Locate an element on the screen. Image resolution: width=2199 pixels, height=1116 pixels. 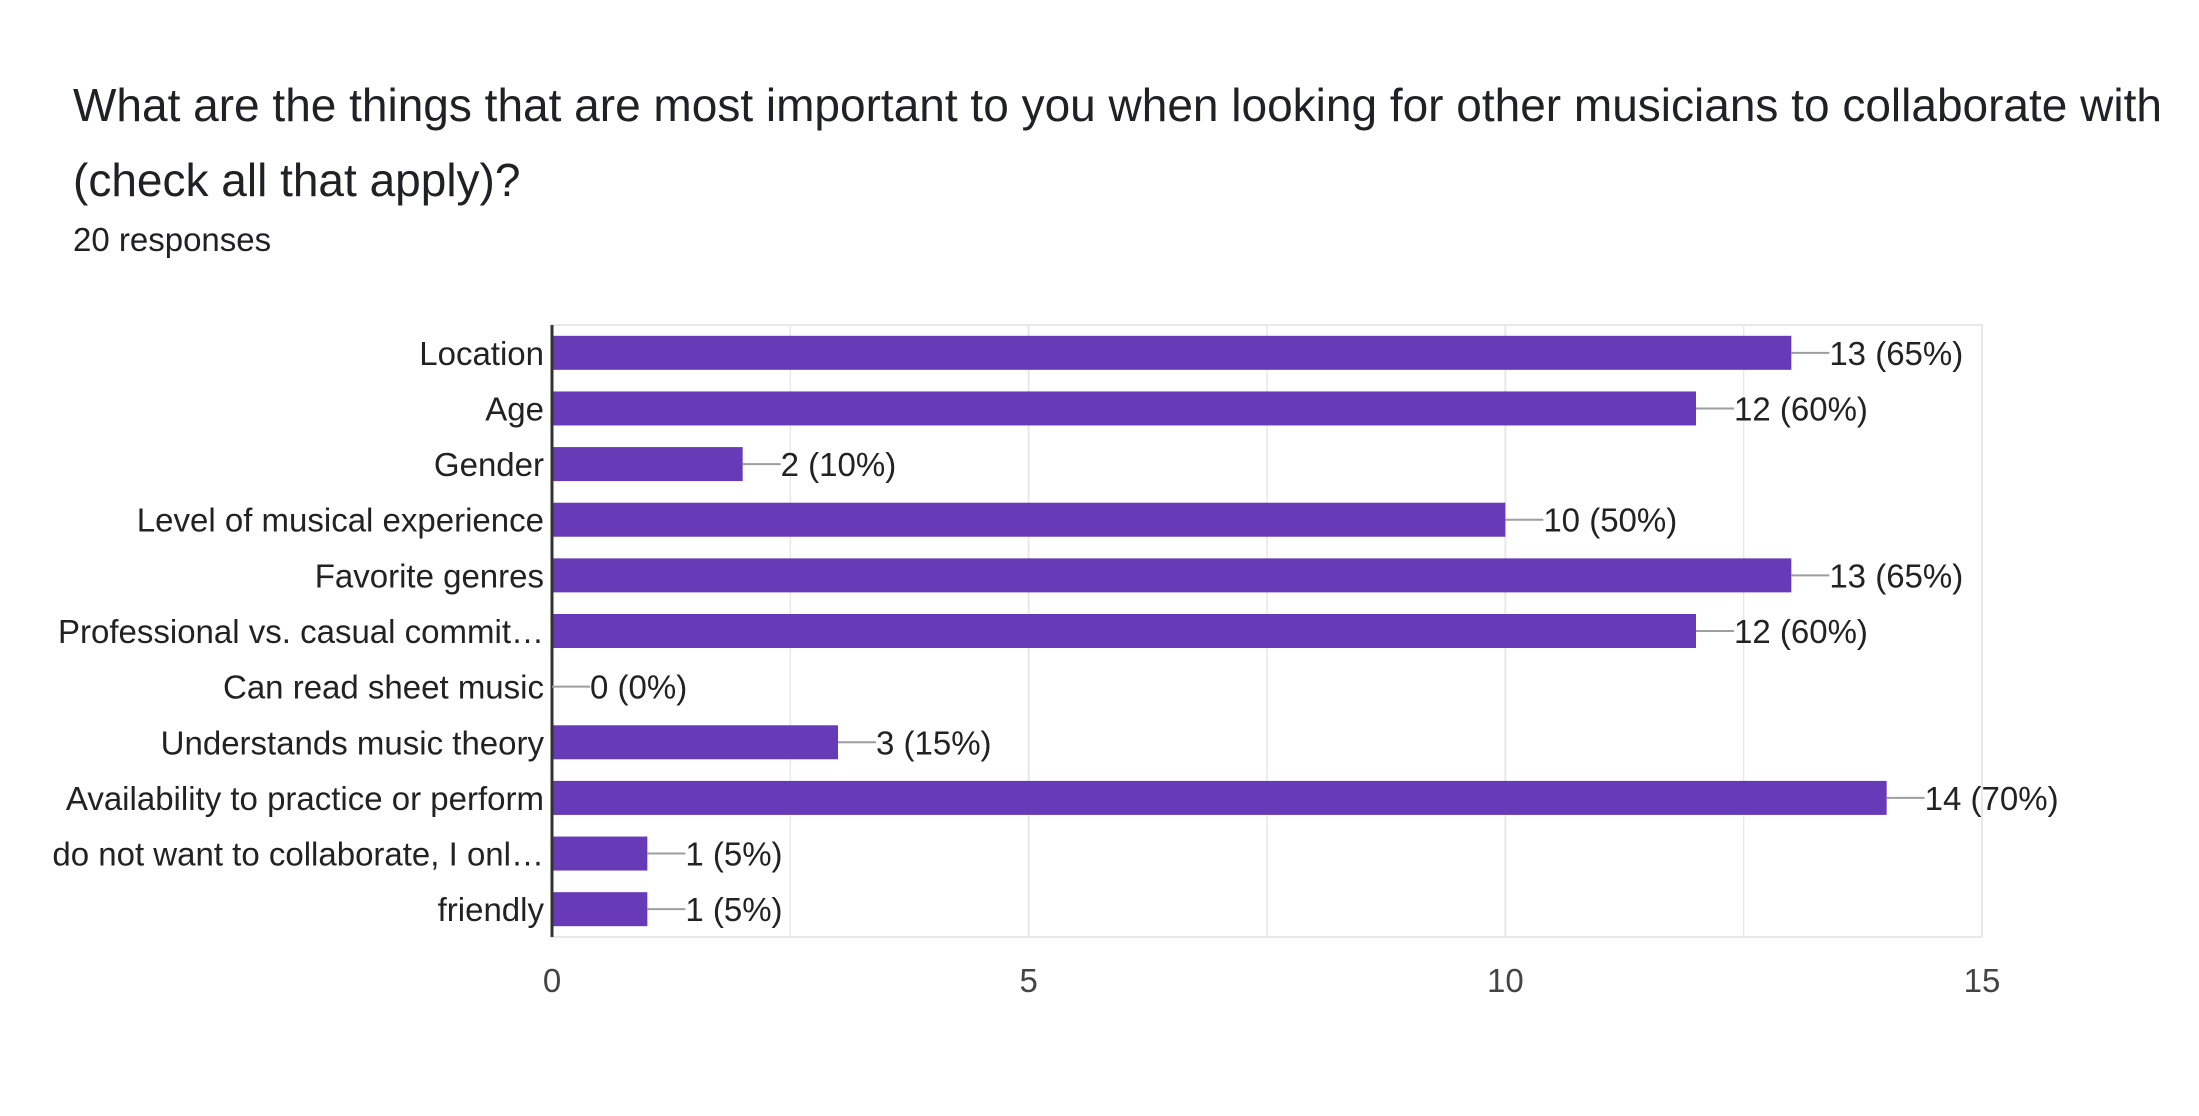
x-tick-label: 0 is located at coordinates (552, 980).